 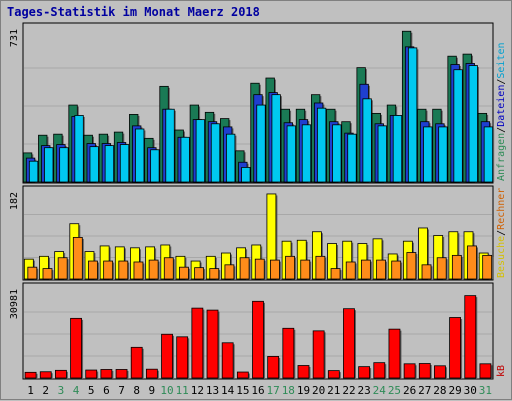 What do you see at coordinates (133, 12) in the screenshot?
I see `chart-title: Tages-Statistik im Monat Maerz 2018` at bounding box center [133, 12].